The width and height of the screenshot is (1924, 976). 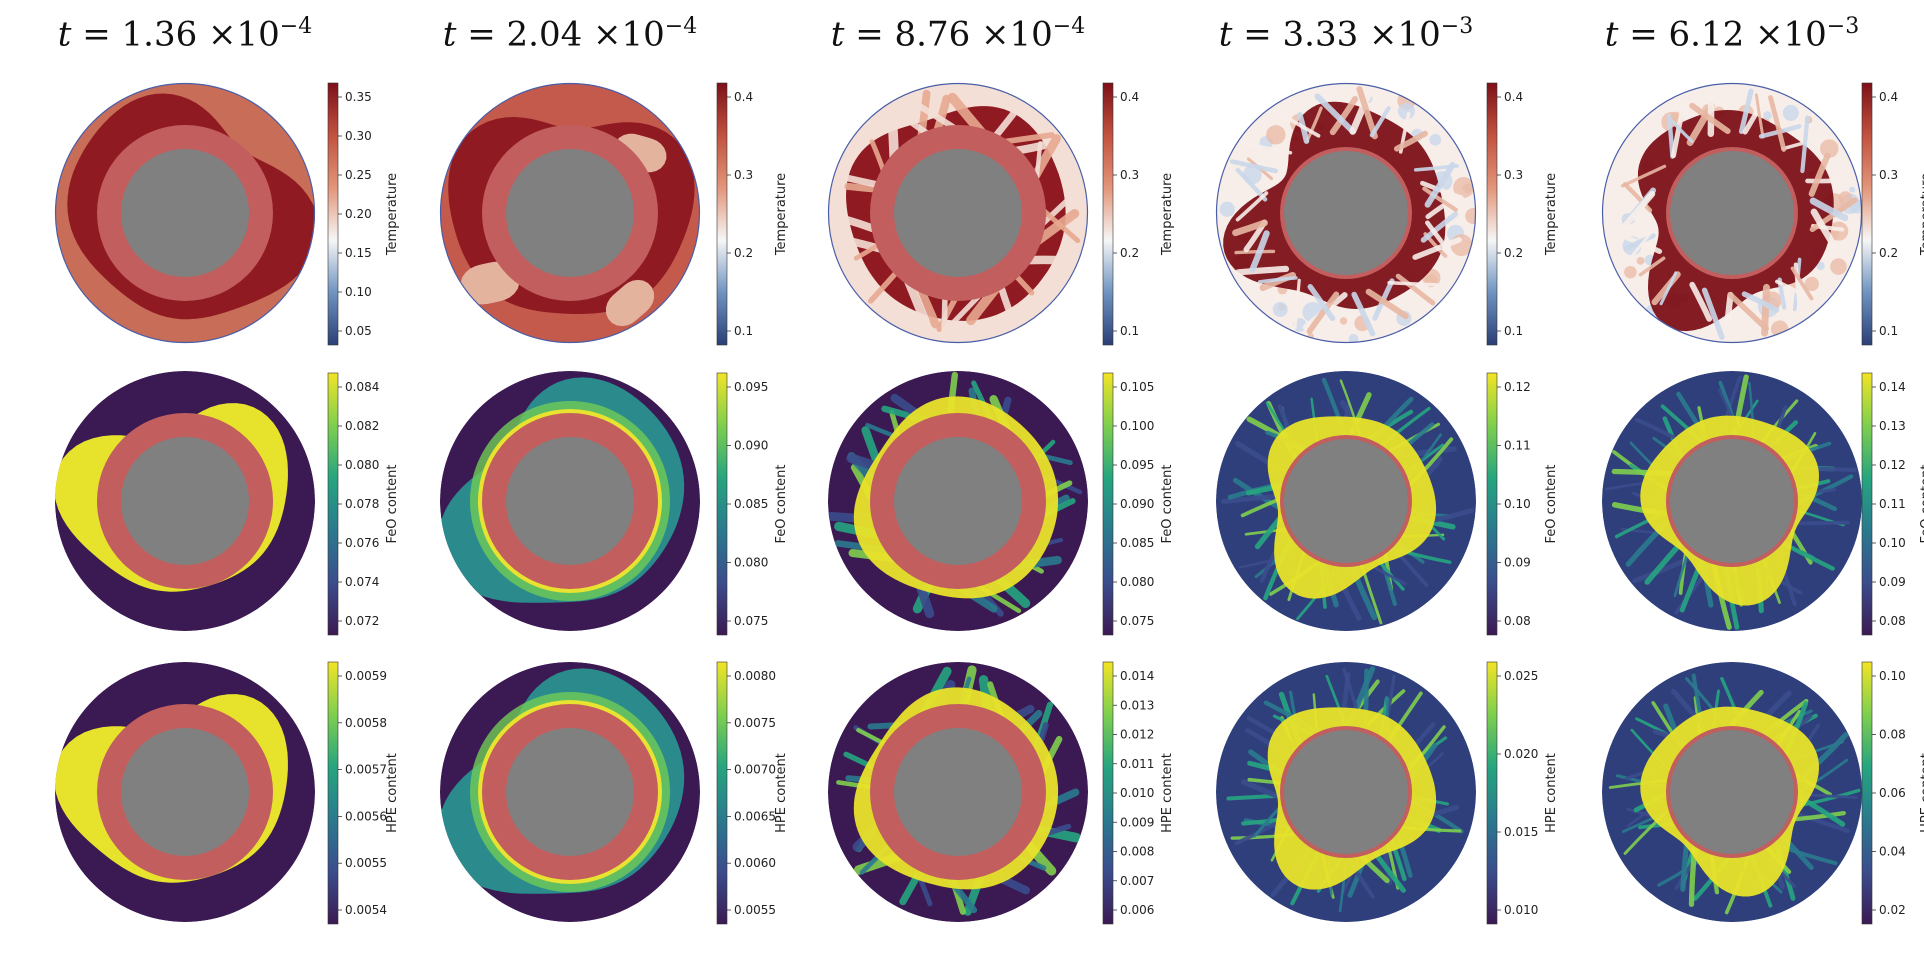 What do you see at coordinates (1892, 426) in the screenshot?
I see `colorbar-tick-label: 0.13` at bounding box center [1892, 426].